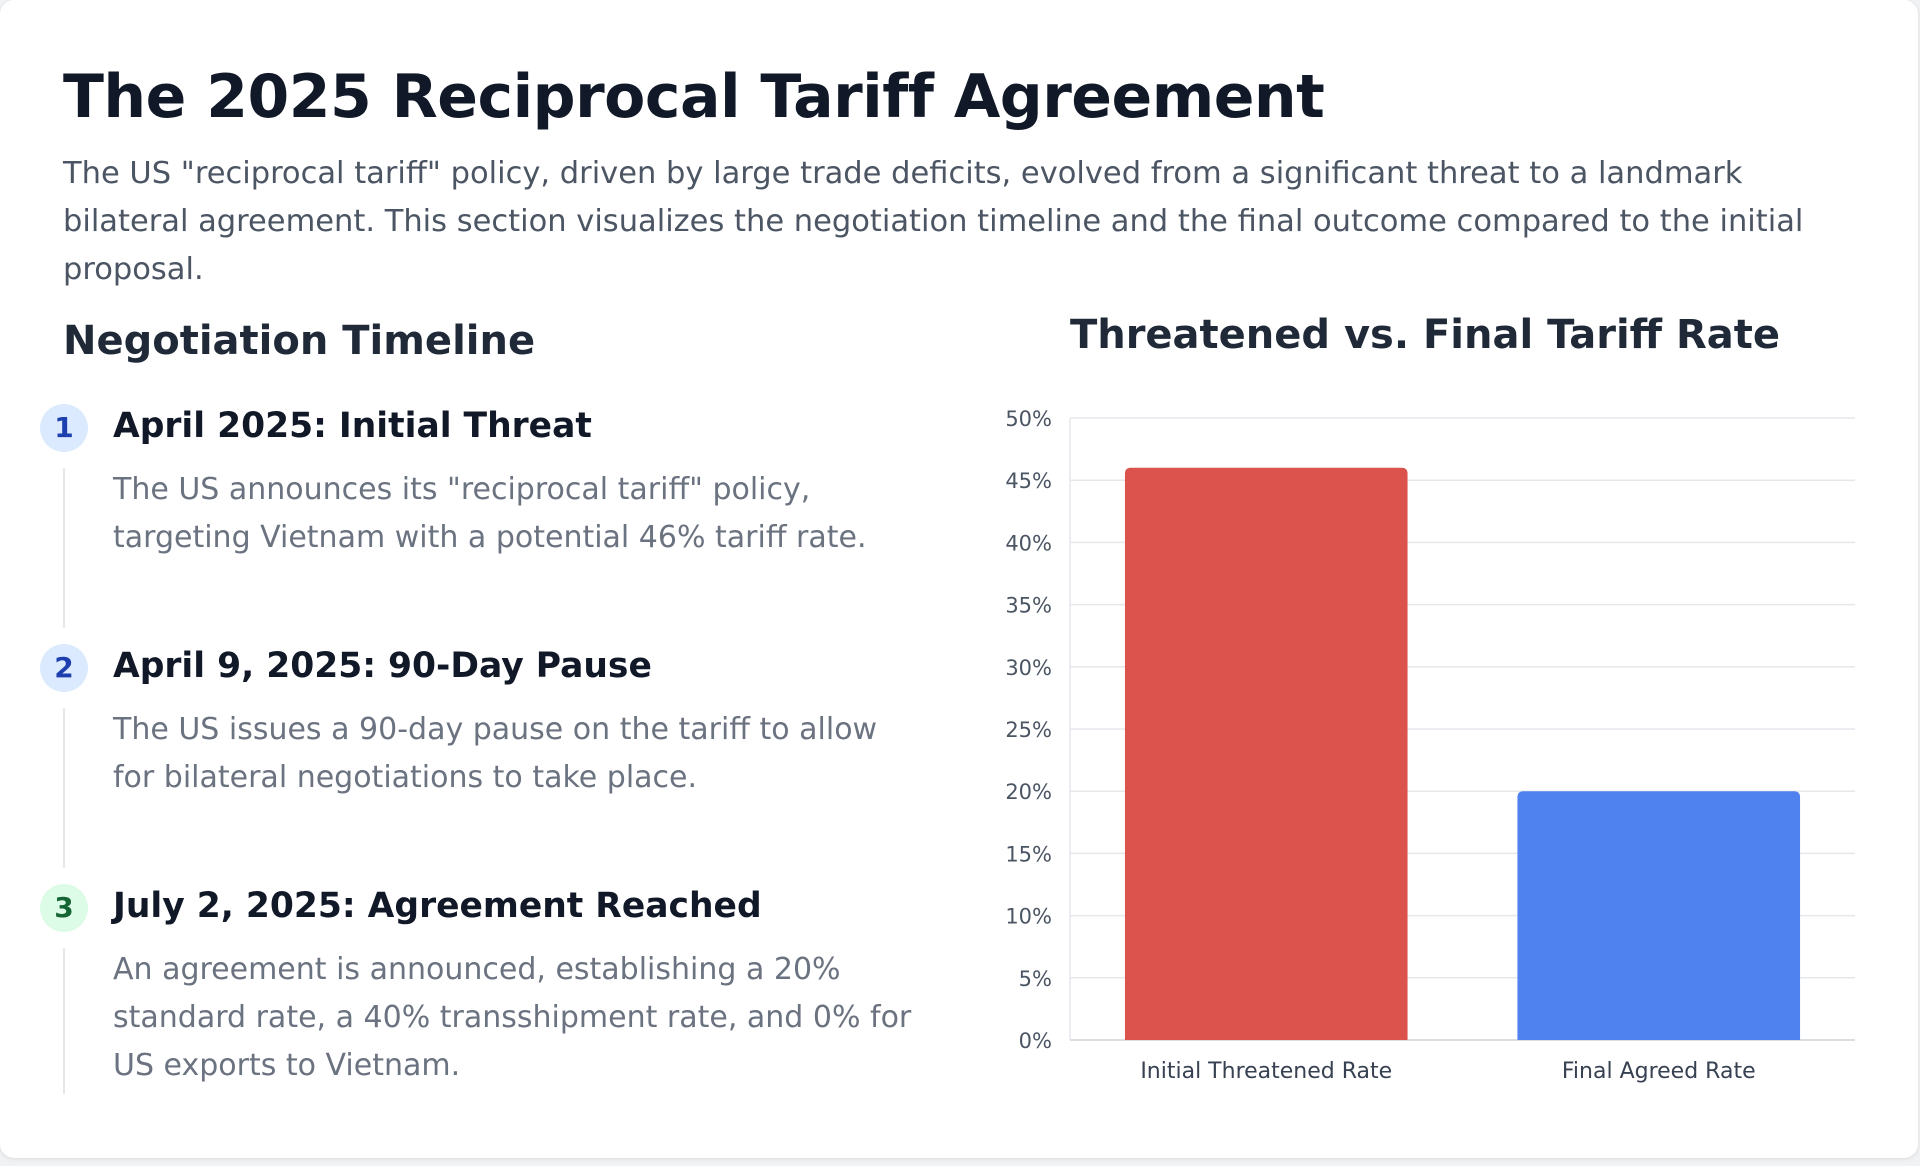  I want to click on page-title: The 2025 Reciprocal Tariff Agreement, so click(694, 97).